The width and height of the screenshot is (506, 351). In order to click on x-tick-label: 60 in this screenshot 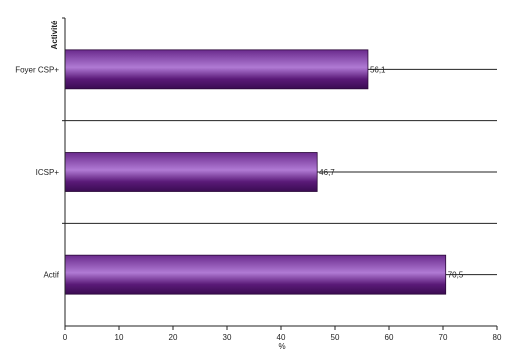, I will do `click(389, 337)`.